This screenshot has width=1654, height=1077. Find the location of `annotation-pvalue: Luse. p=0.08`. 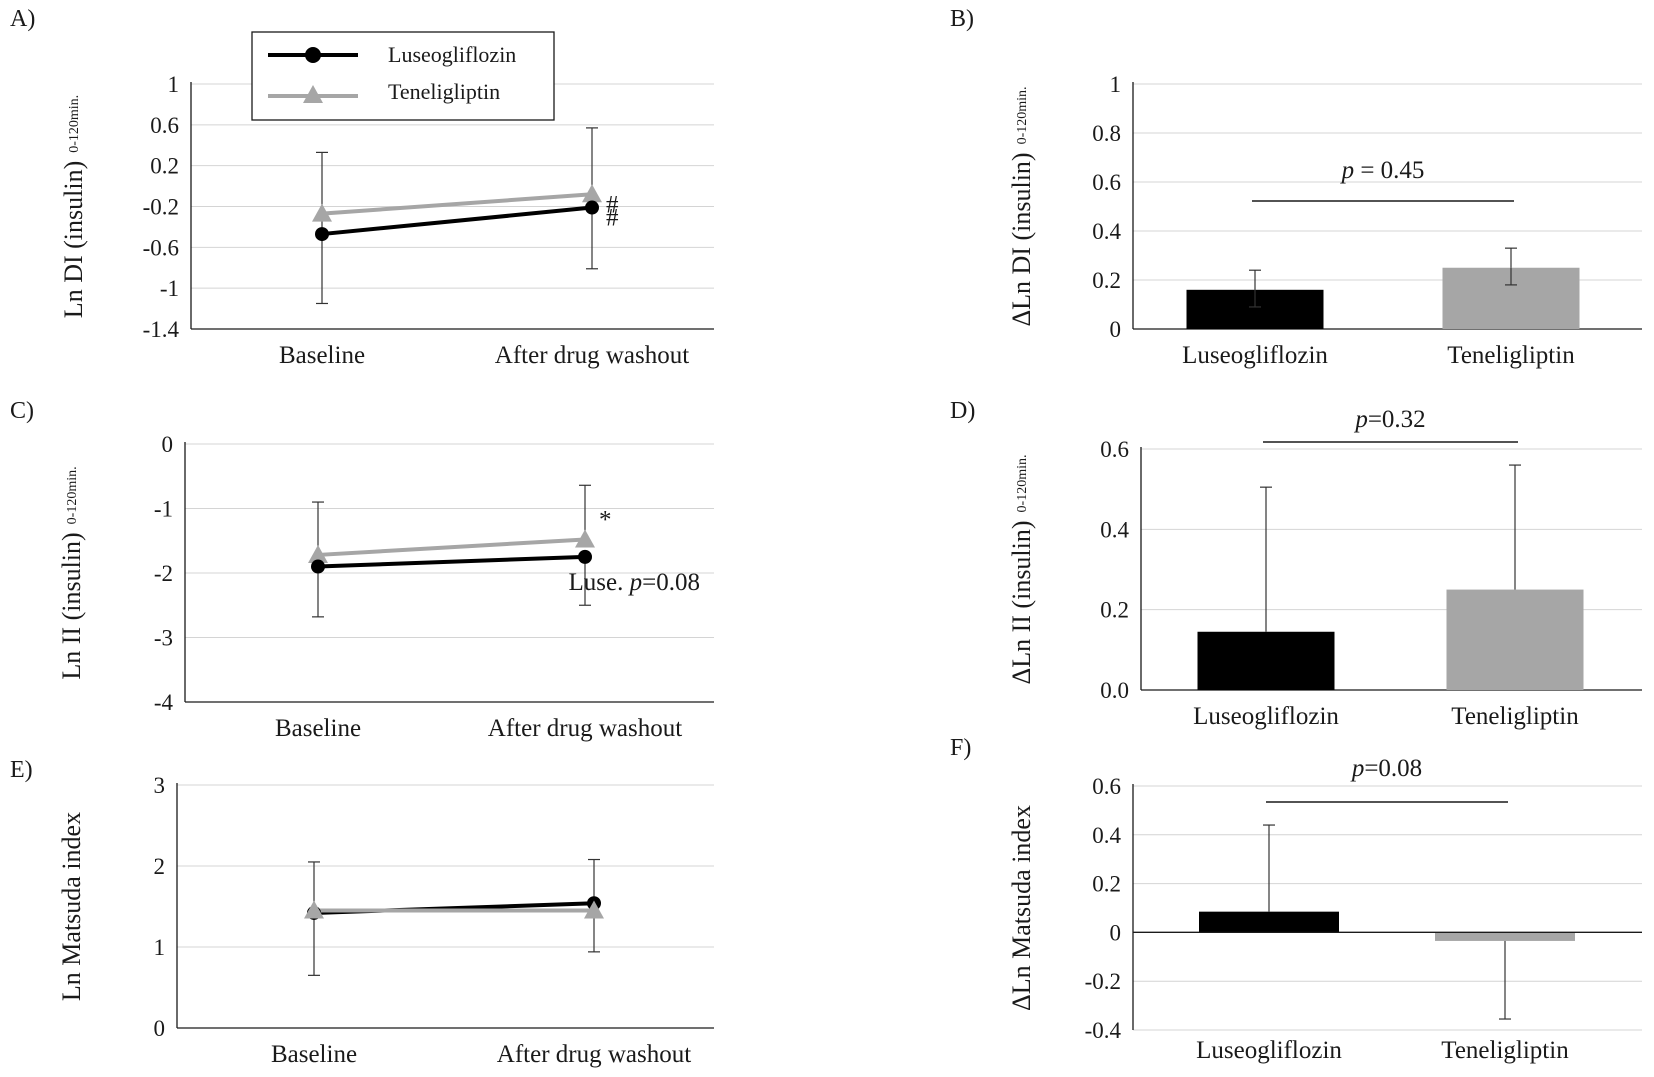

annotation-pvalue: Luse. p=0.08 is located at coordinates (634, 582).